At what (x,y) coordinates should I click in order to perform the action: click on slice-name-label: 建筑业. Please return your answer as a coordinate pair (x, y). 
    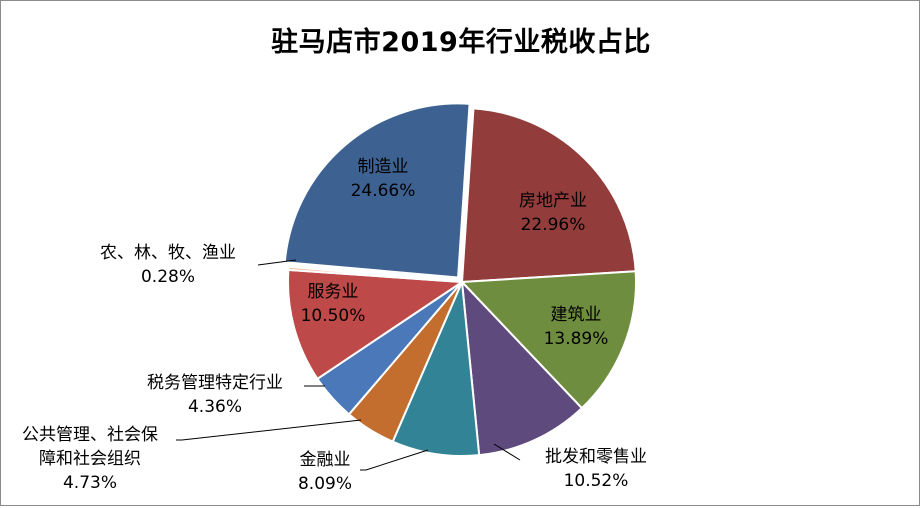
    Looking at the image, I should click on (576, 315).